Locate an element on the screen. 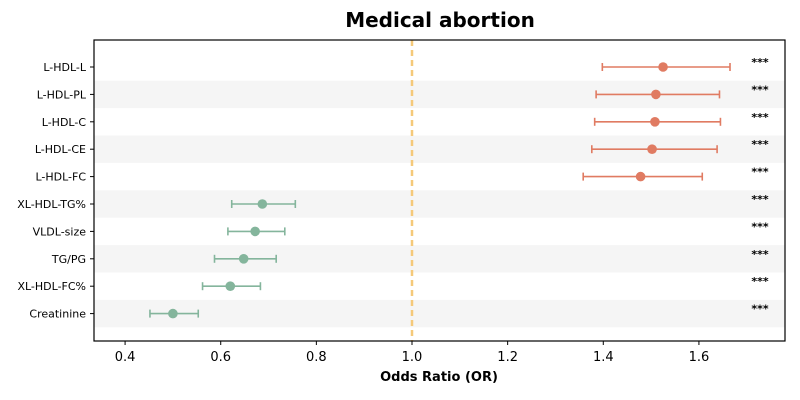  y-tick-label: XL-HDL-TG% is located at coordinates (51, 204).